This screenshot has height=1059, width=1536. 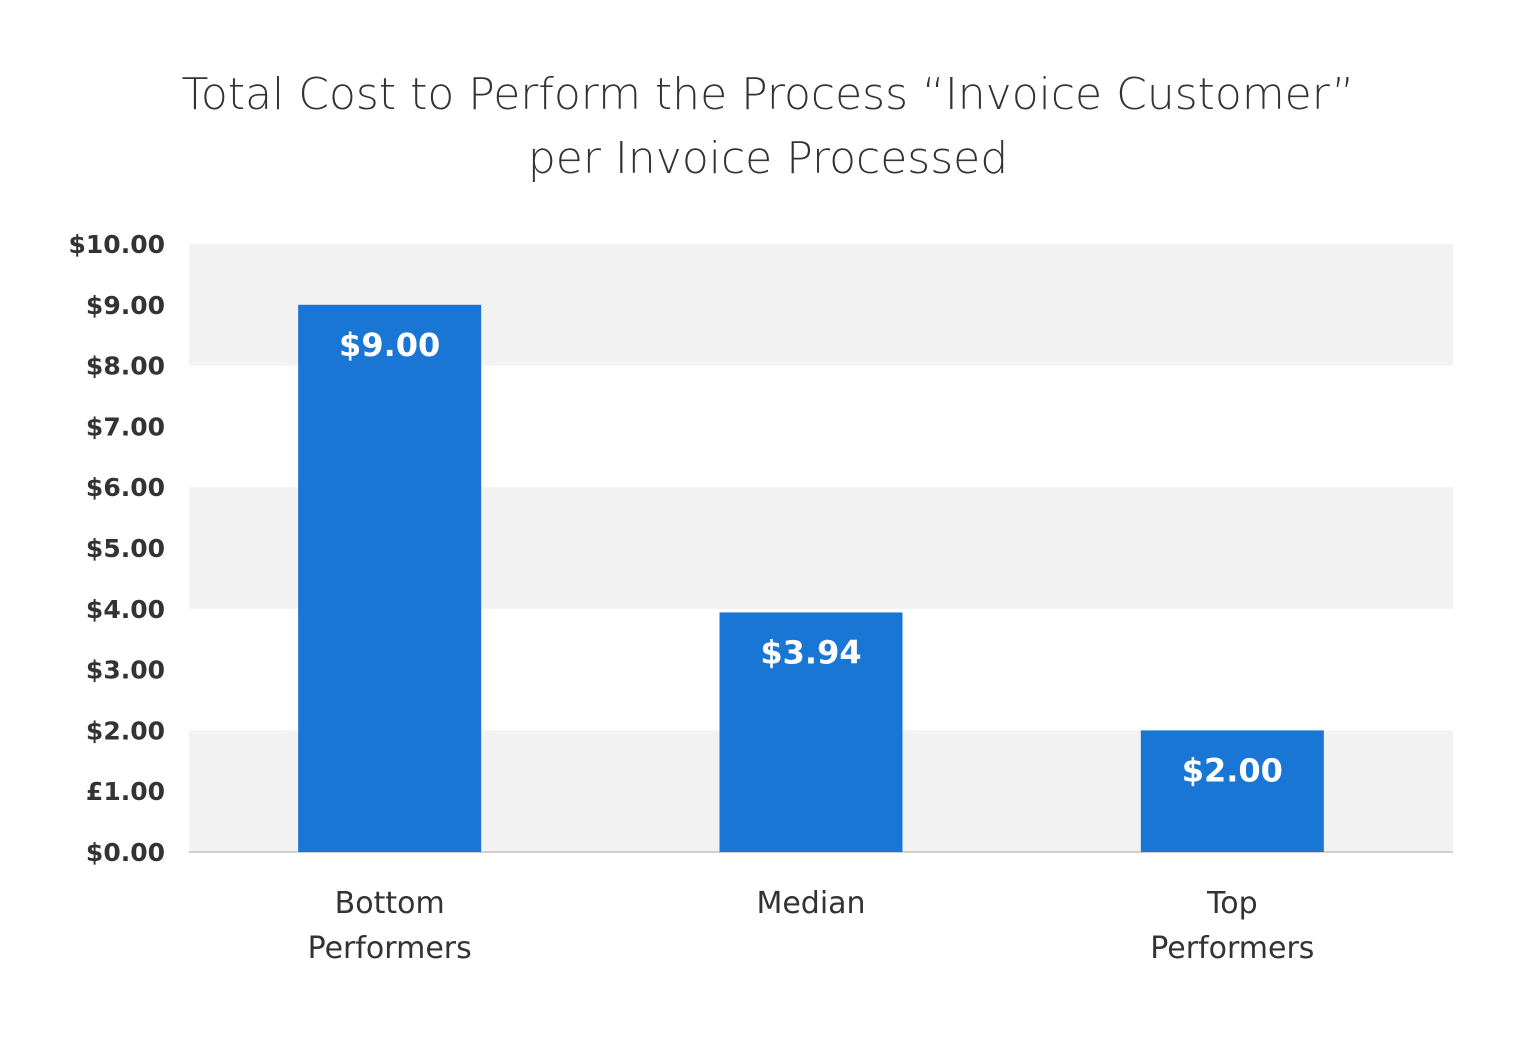 What do you see at coordinates (117, 244) in the screenshot?
I see `y-tick-label: $10.00` at bounding box center [117, 244].